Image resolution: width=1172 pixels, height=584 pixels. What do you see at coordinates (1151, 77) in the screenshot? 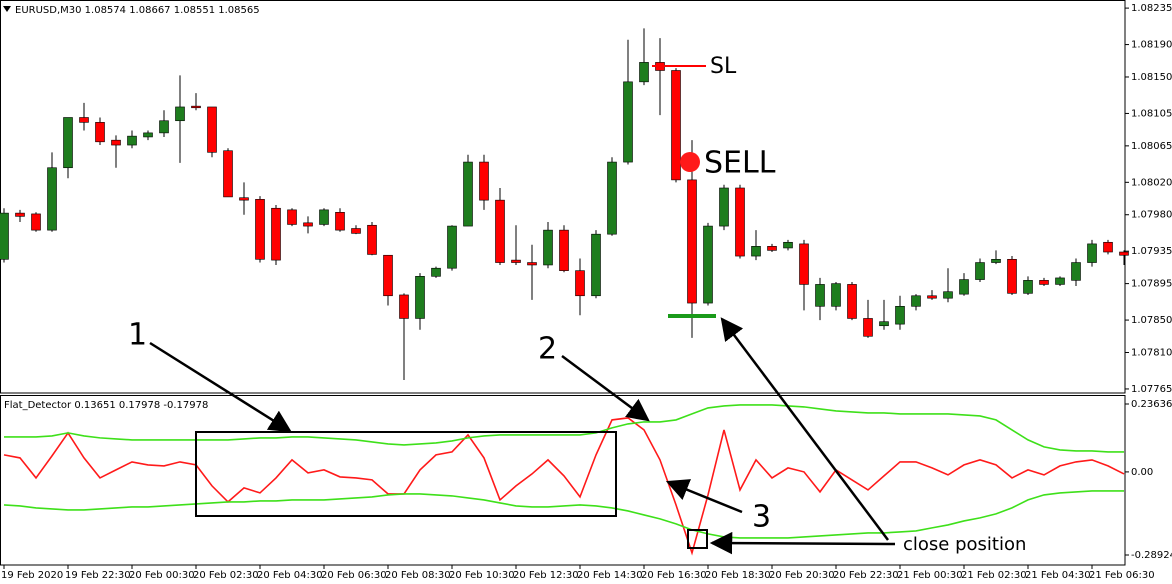
I see `y-tick-label: 1.08150` at bounding box center [1151, 77].